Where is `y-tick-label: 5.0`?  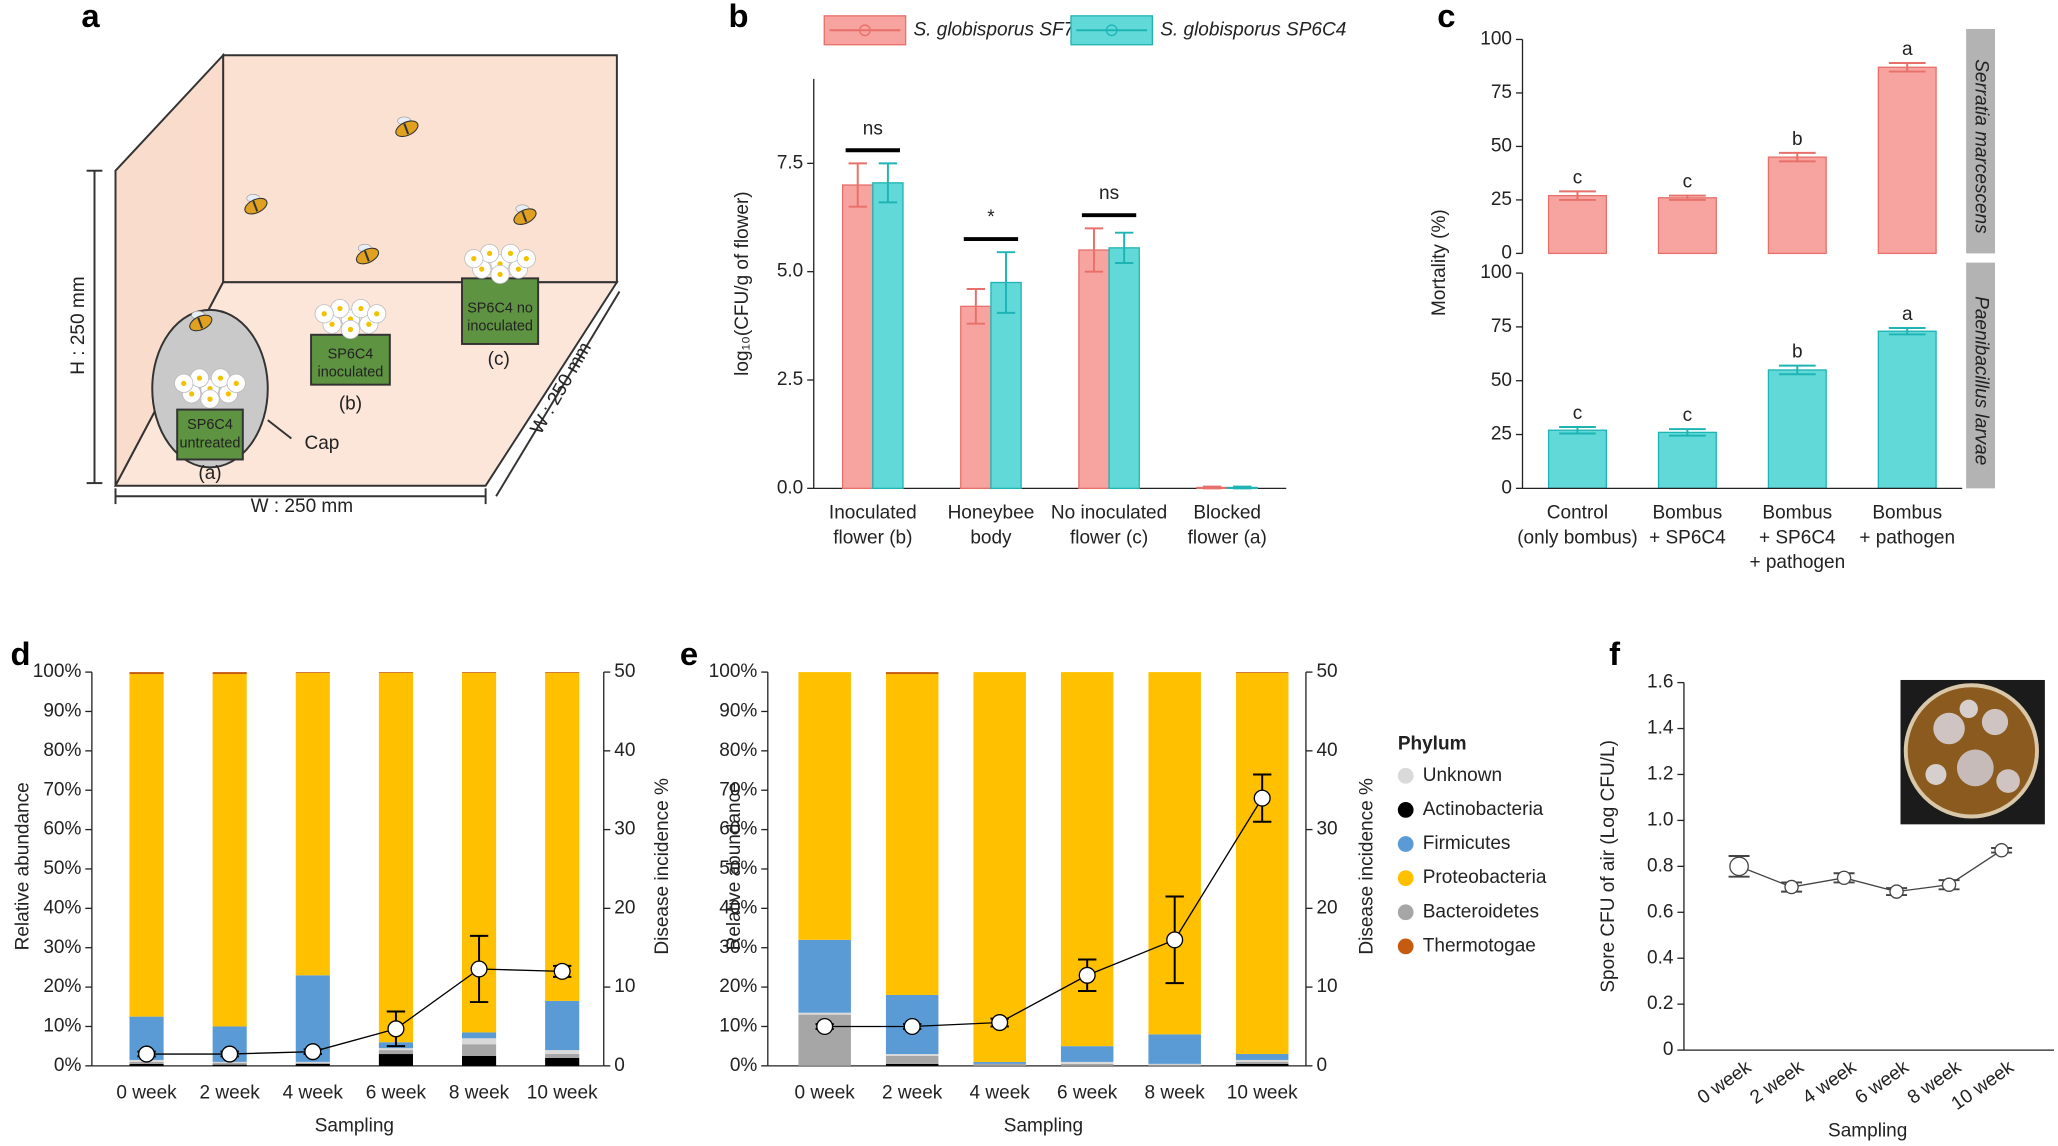 y-tick-label: 5.0 is located at coordinates (790, 271).